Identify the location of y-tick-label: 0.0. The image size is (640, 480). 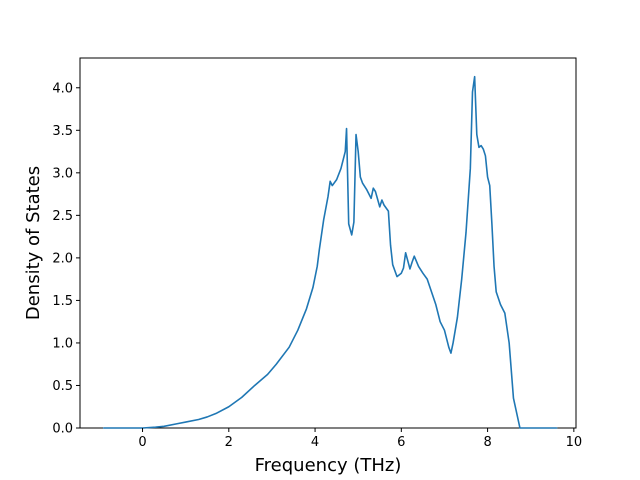
(62, 429).